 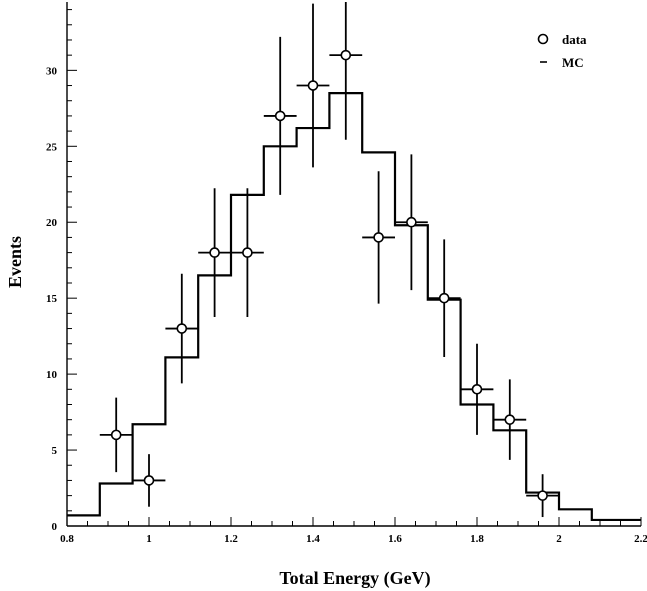 What do you see at coordinates (640, 539) in the screenshot?
I see `x-tick-label: 2.2` at bounding box center [640, 539].